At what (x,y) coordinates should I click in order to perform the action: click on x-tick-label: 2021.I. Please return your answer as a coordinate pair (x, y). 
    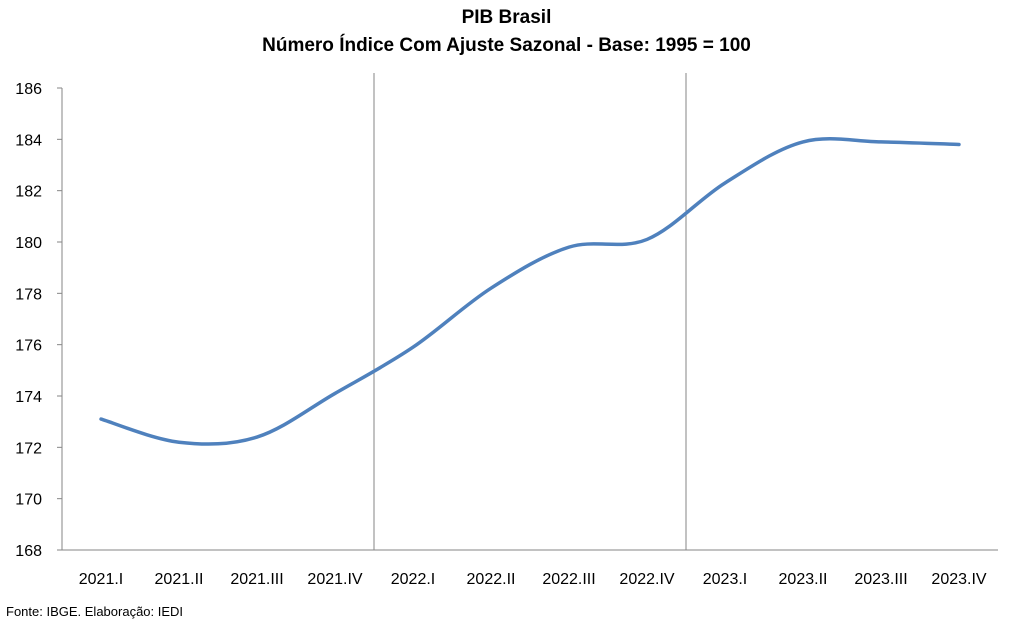
    Looking at the image, I should click on (101, 579).